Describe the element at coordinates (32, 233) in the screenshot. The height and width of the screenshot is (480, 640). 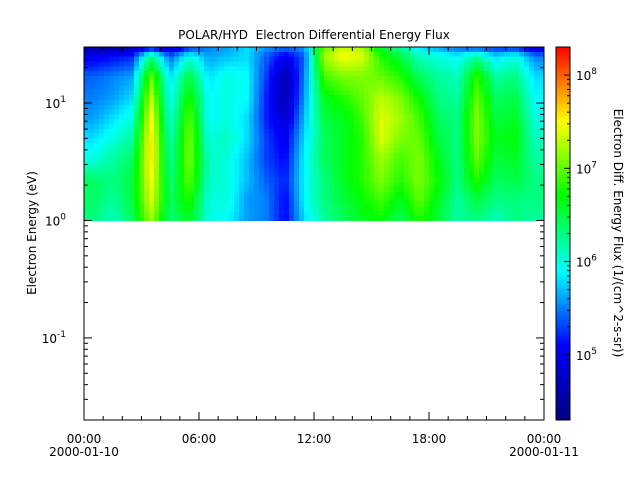
I see `y-axis-label: Electron Energy (eV)` at that location.